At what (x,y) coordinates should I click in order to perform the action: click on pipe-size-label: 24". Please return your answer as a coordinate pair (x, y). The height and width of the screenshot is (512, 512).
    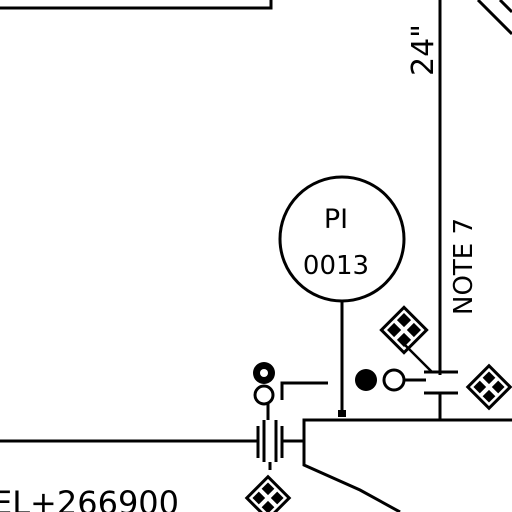
    Looking at the image, I should click on (423, 50).